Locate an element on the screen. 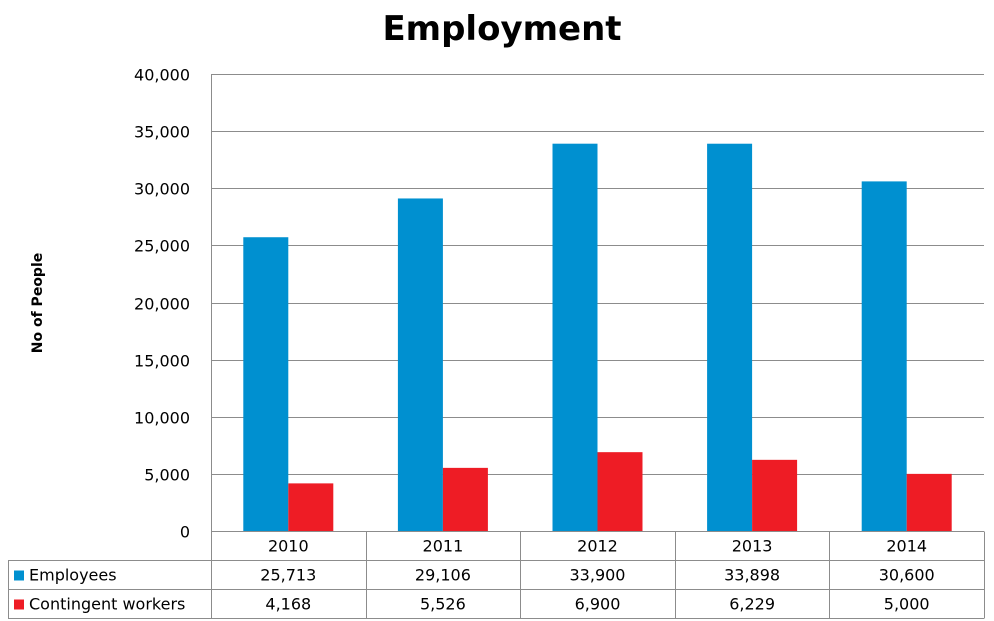 This screenshot has width=994, height=621. data-label: 33,900 is located at coordinates (598, 575).